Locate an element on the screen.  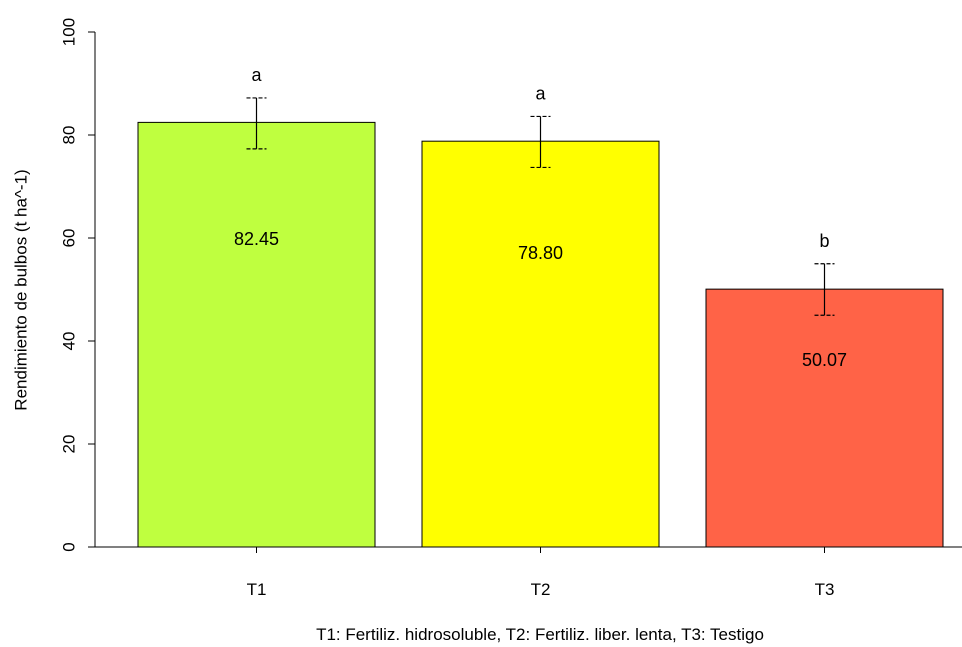
y-axis-title: Rendimiento de bulbos (t ha^-1) is located at coordinates (20, 289).